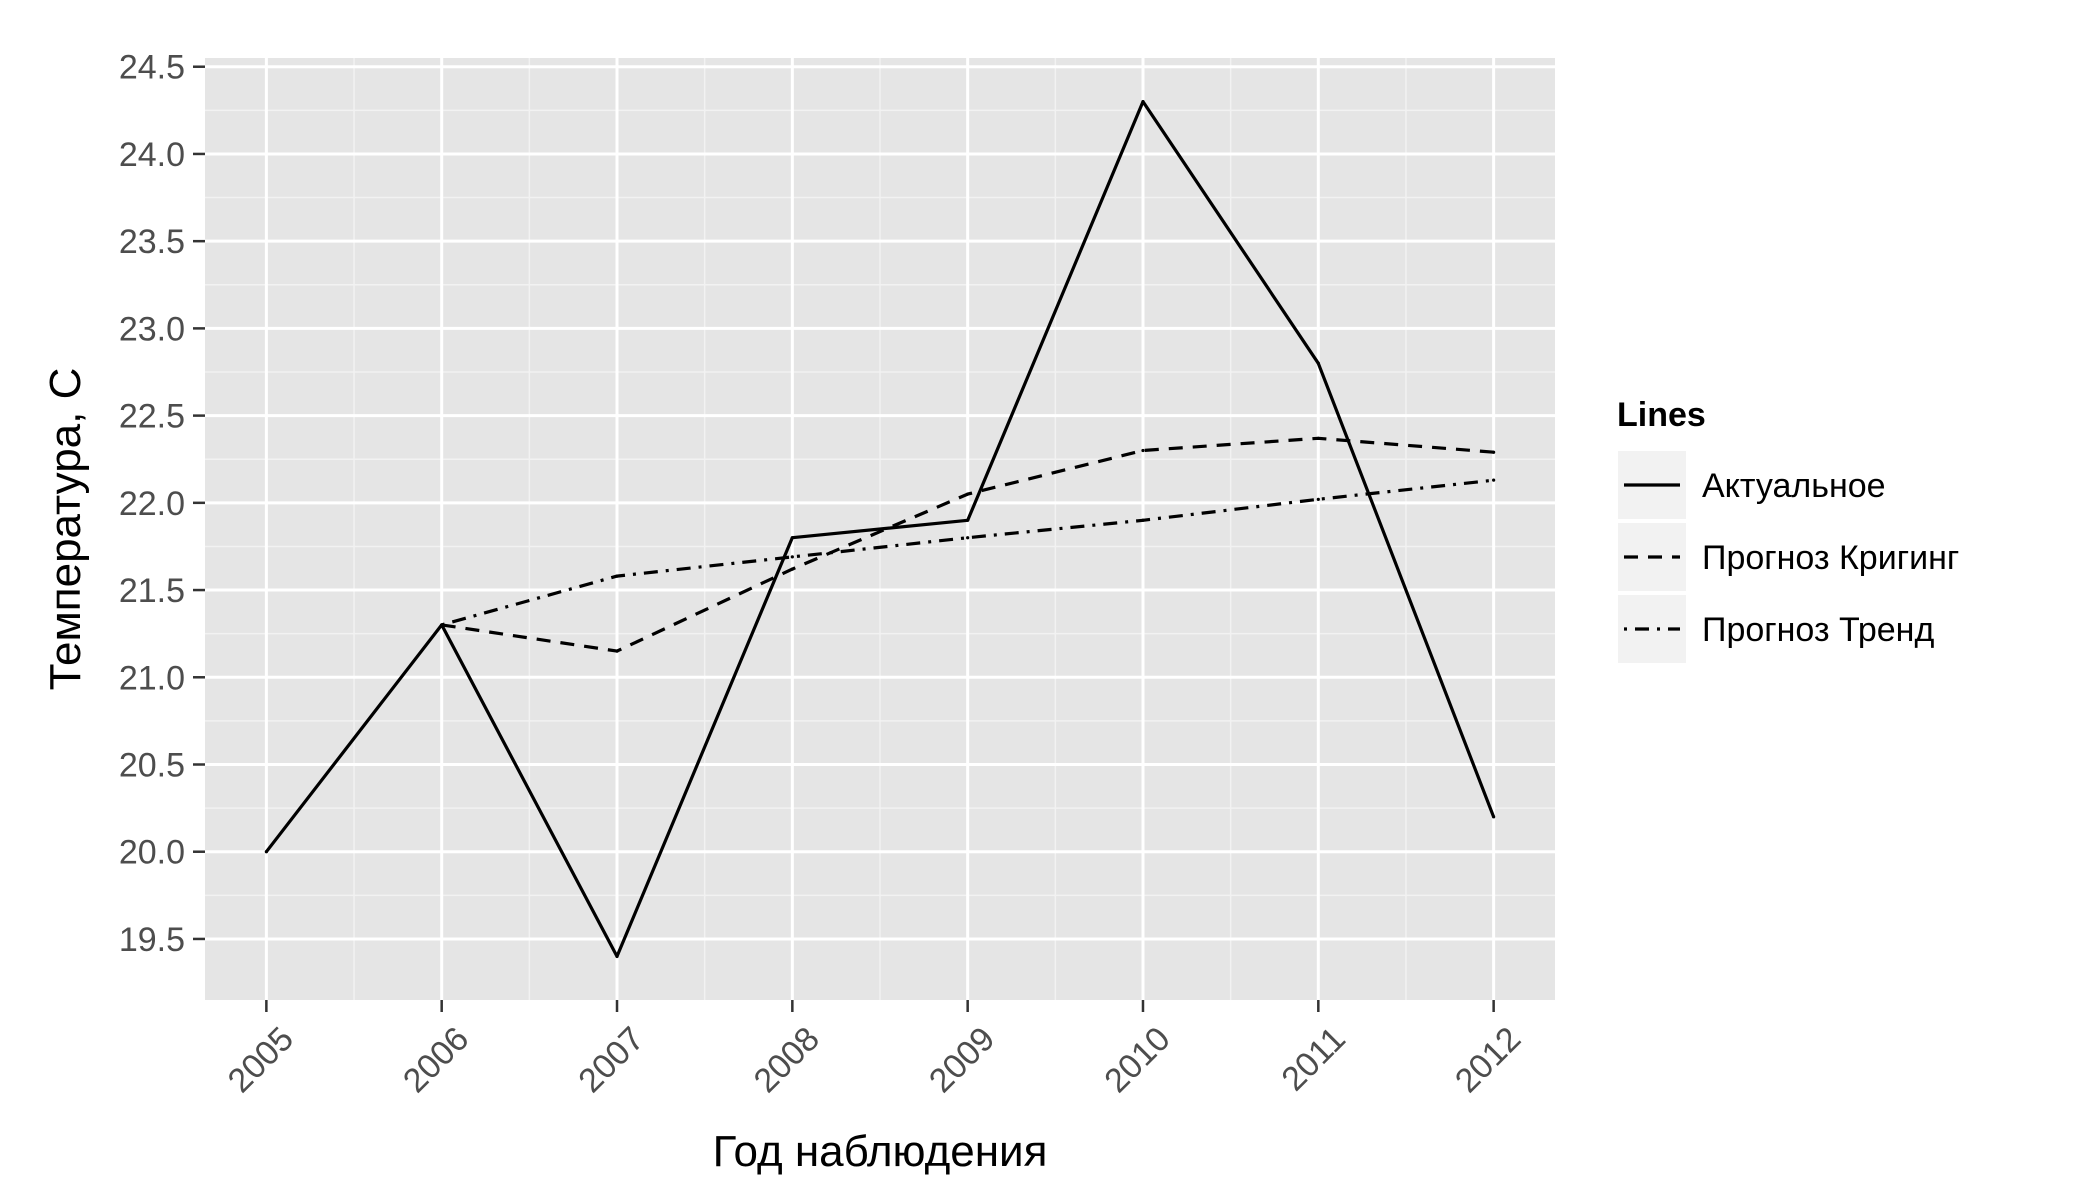 The width and height of the screenshot is (2100, 1200). What do you see at coordinates (1818, 630) in the screenshot?
I see `legend-label-3: Прогноз Тренд` at bounding box center [1818, 630].